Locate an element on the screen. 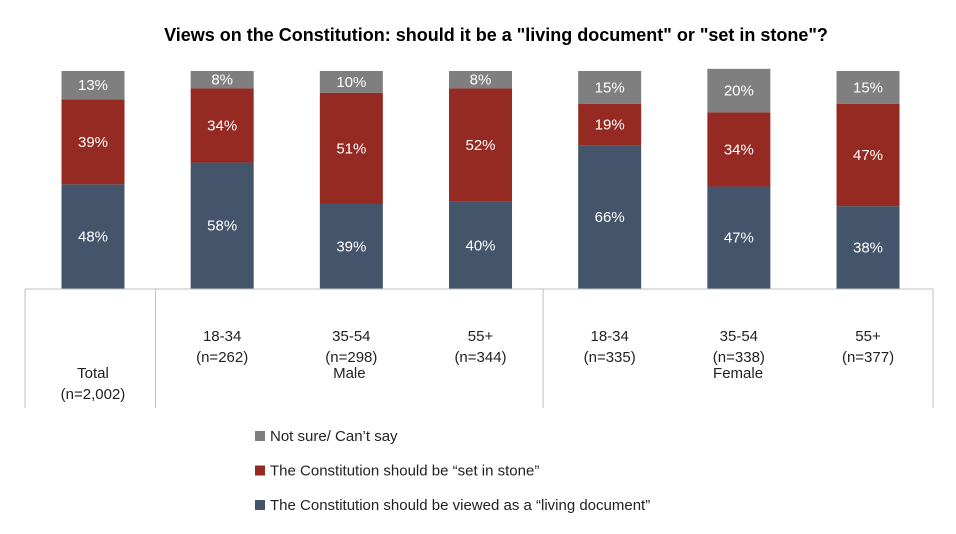 This screenshot has height=534, width=956. category-label: (n=335) is located at coordinates (610, 357).